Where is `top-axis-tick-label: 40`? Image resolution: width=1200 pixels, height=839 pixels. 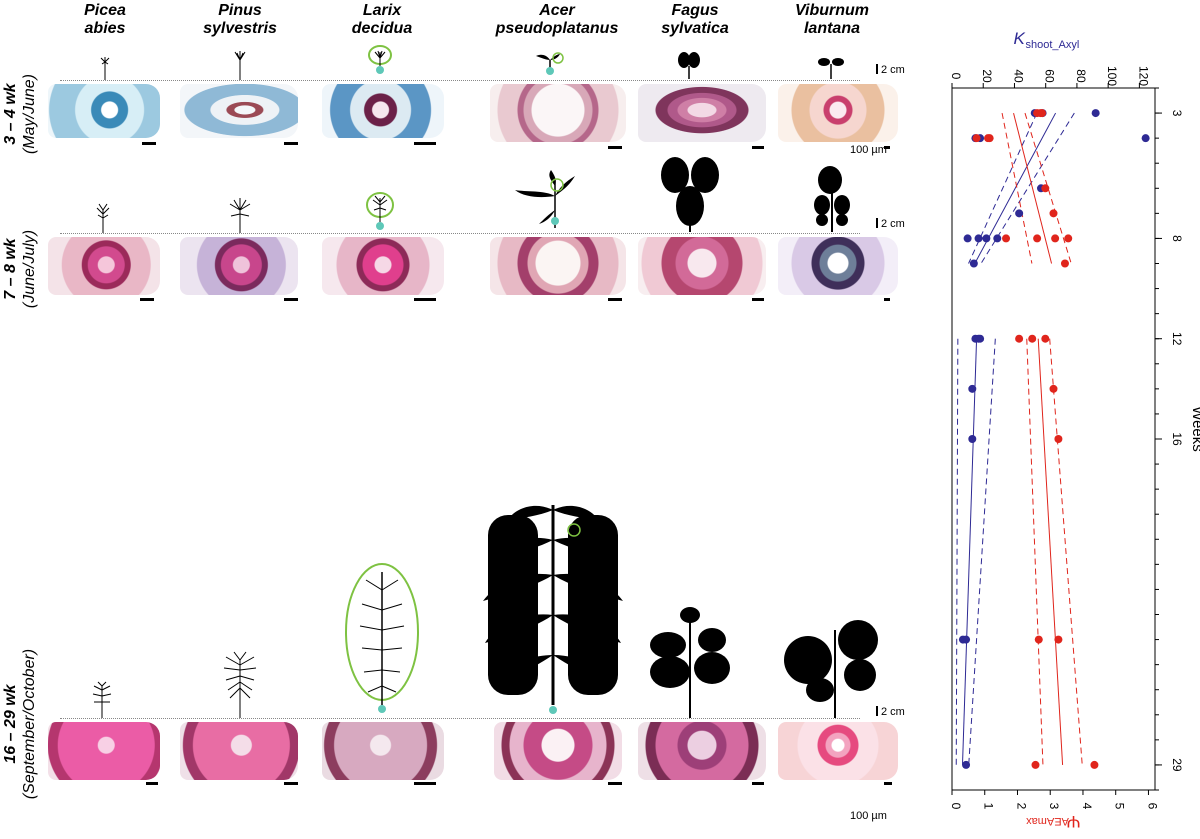
top-axis-tick-label: 40 is located at coordinates (1018, 76).